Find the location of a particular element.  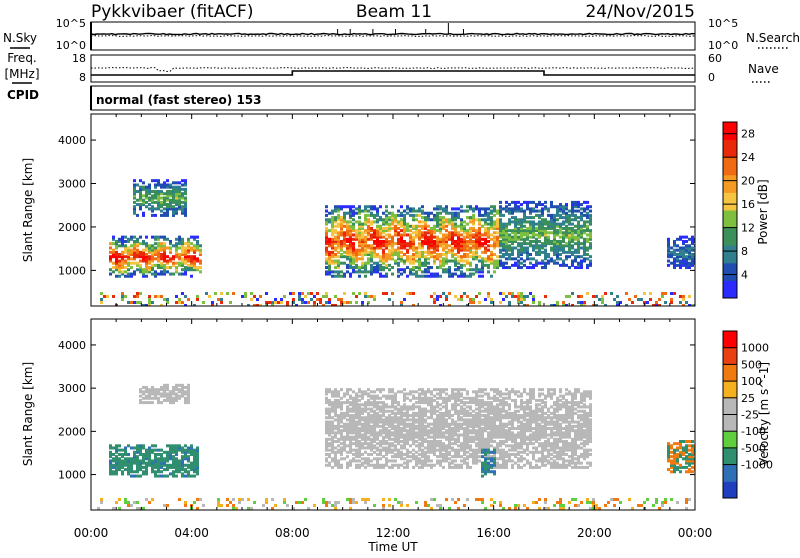

power-colorbar-swatch is located at coordinates (730, 166).